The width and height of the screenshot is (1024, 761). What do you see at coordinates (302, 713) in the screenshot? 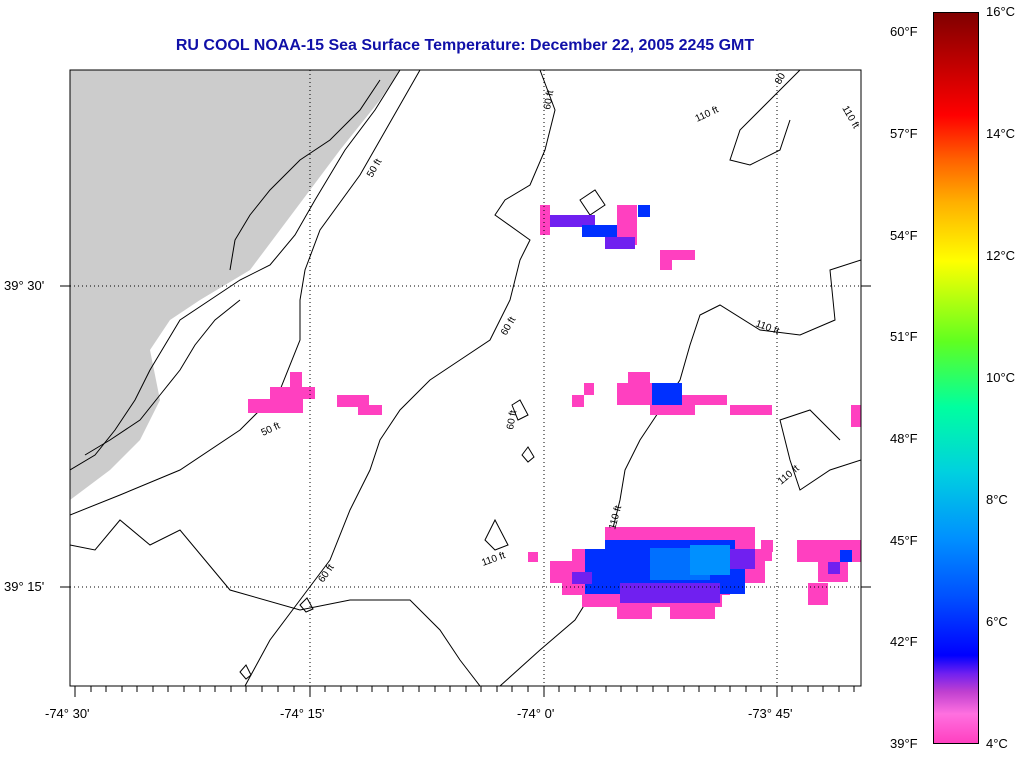
I see `lon-label: -74° 15'` at bounding box center [302, 713].